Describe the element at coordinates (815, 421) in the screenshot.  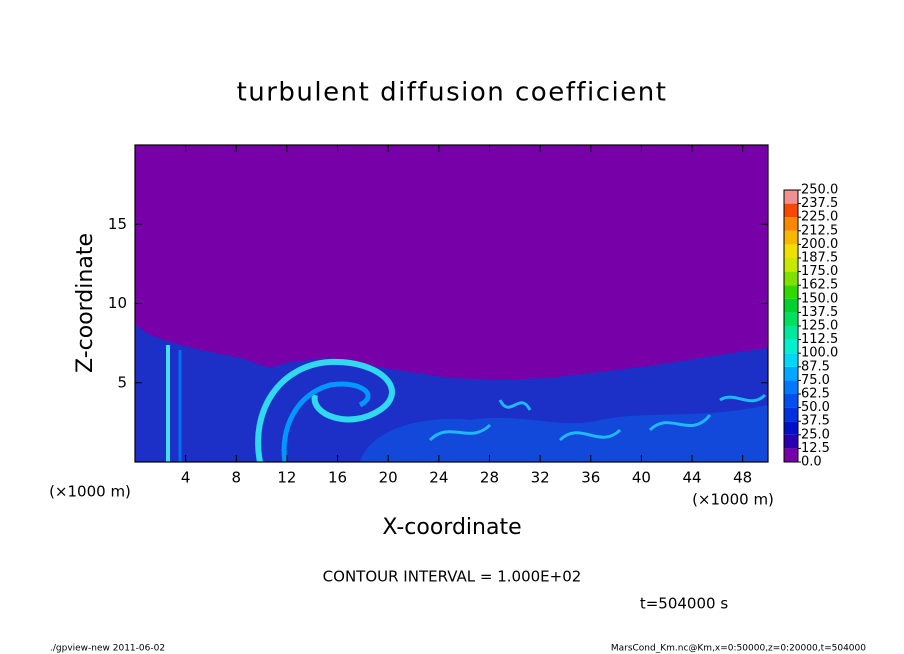
I see `colorbar-label: 37.5` at that location.